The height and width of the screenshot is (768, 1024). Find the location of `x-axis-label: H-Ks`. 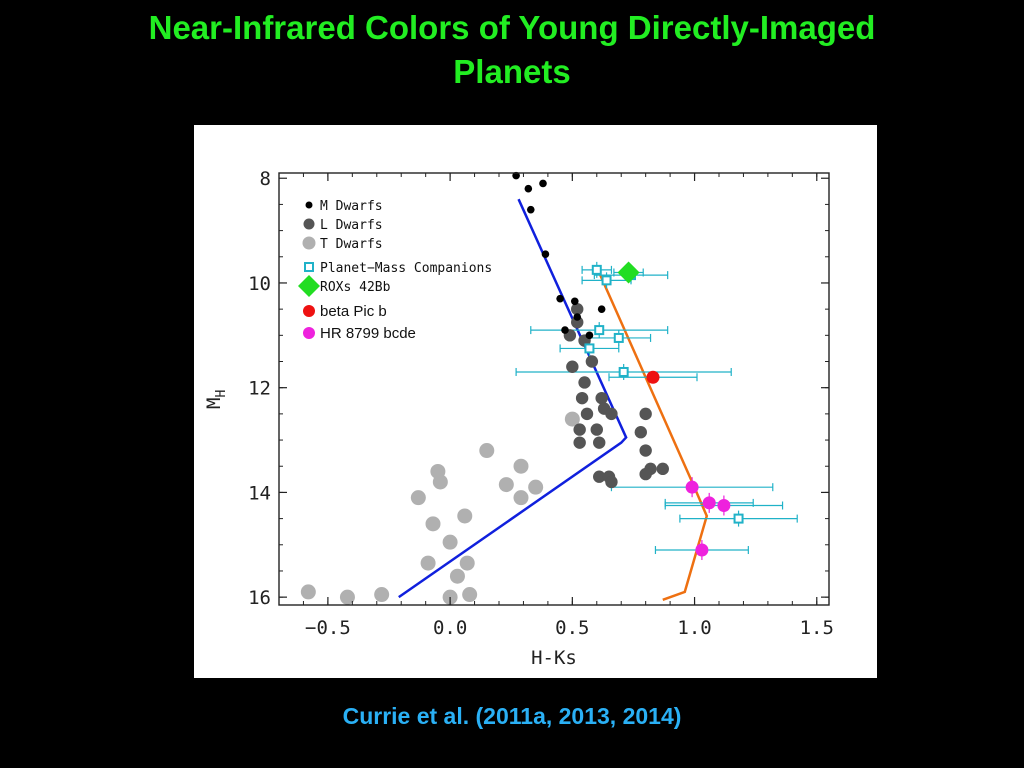

x-axis-label: H-Ks is located at coordinates (554, 658).